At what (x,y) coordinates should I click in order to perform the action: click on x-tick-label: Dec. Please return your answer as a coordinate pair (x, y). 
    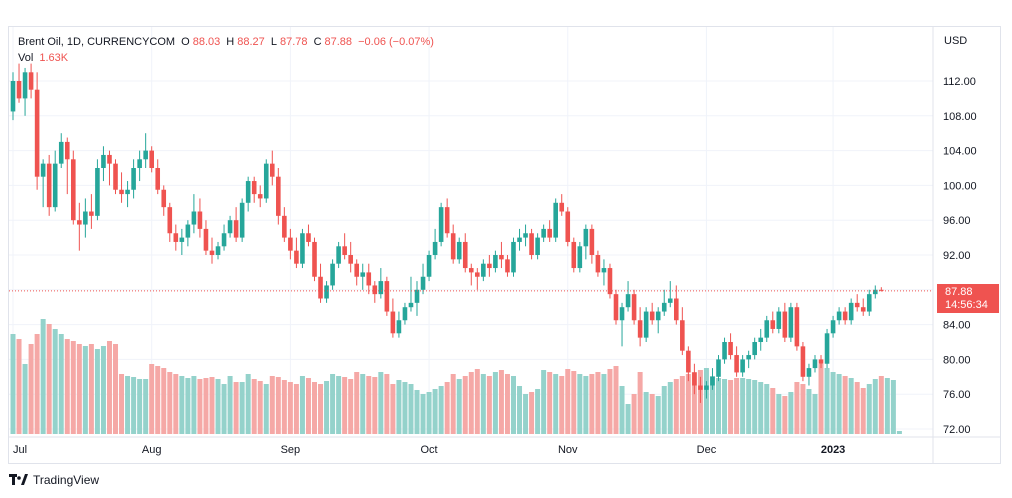
    Looking at the image, I should click on (707, 450).